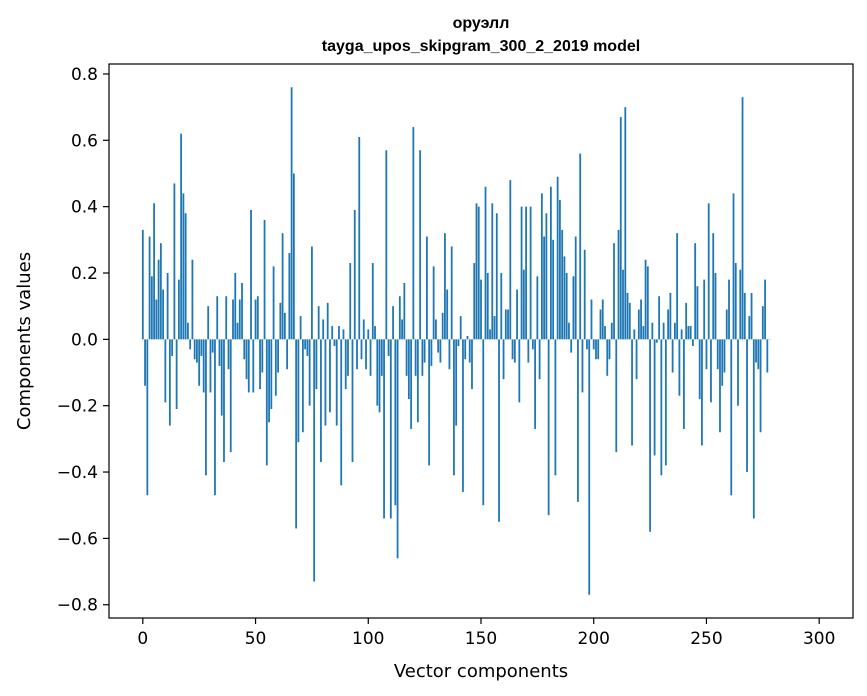 This screenshot has height=696, width=867. I want to click on y-axis-label: Components values, so click(24, 341).